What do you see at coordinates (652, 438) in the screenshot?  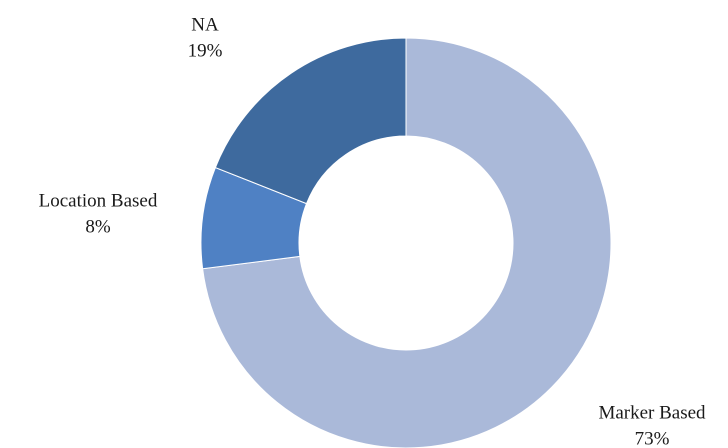 I see `slice-value-label: 73%` at bounding box center [652, 438].